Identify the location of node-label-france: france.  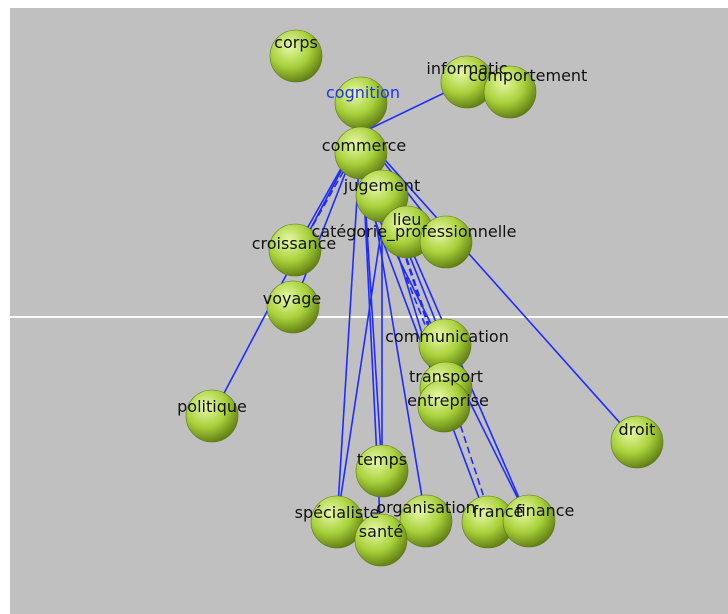
(498, 511).